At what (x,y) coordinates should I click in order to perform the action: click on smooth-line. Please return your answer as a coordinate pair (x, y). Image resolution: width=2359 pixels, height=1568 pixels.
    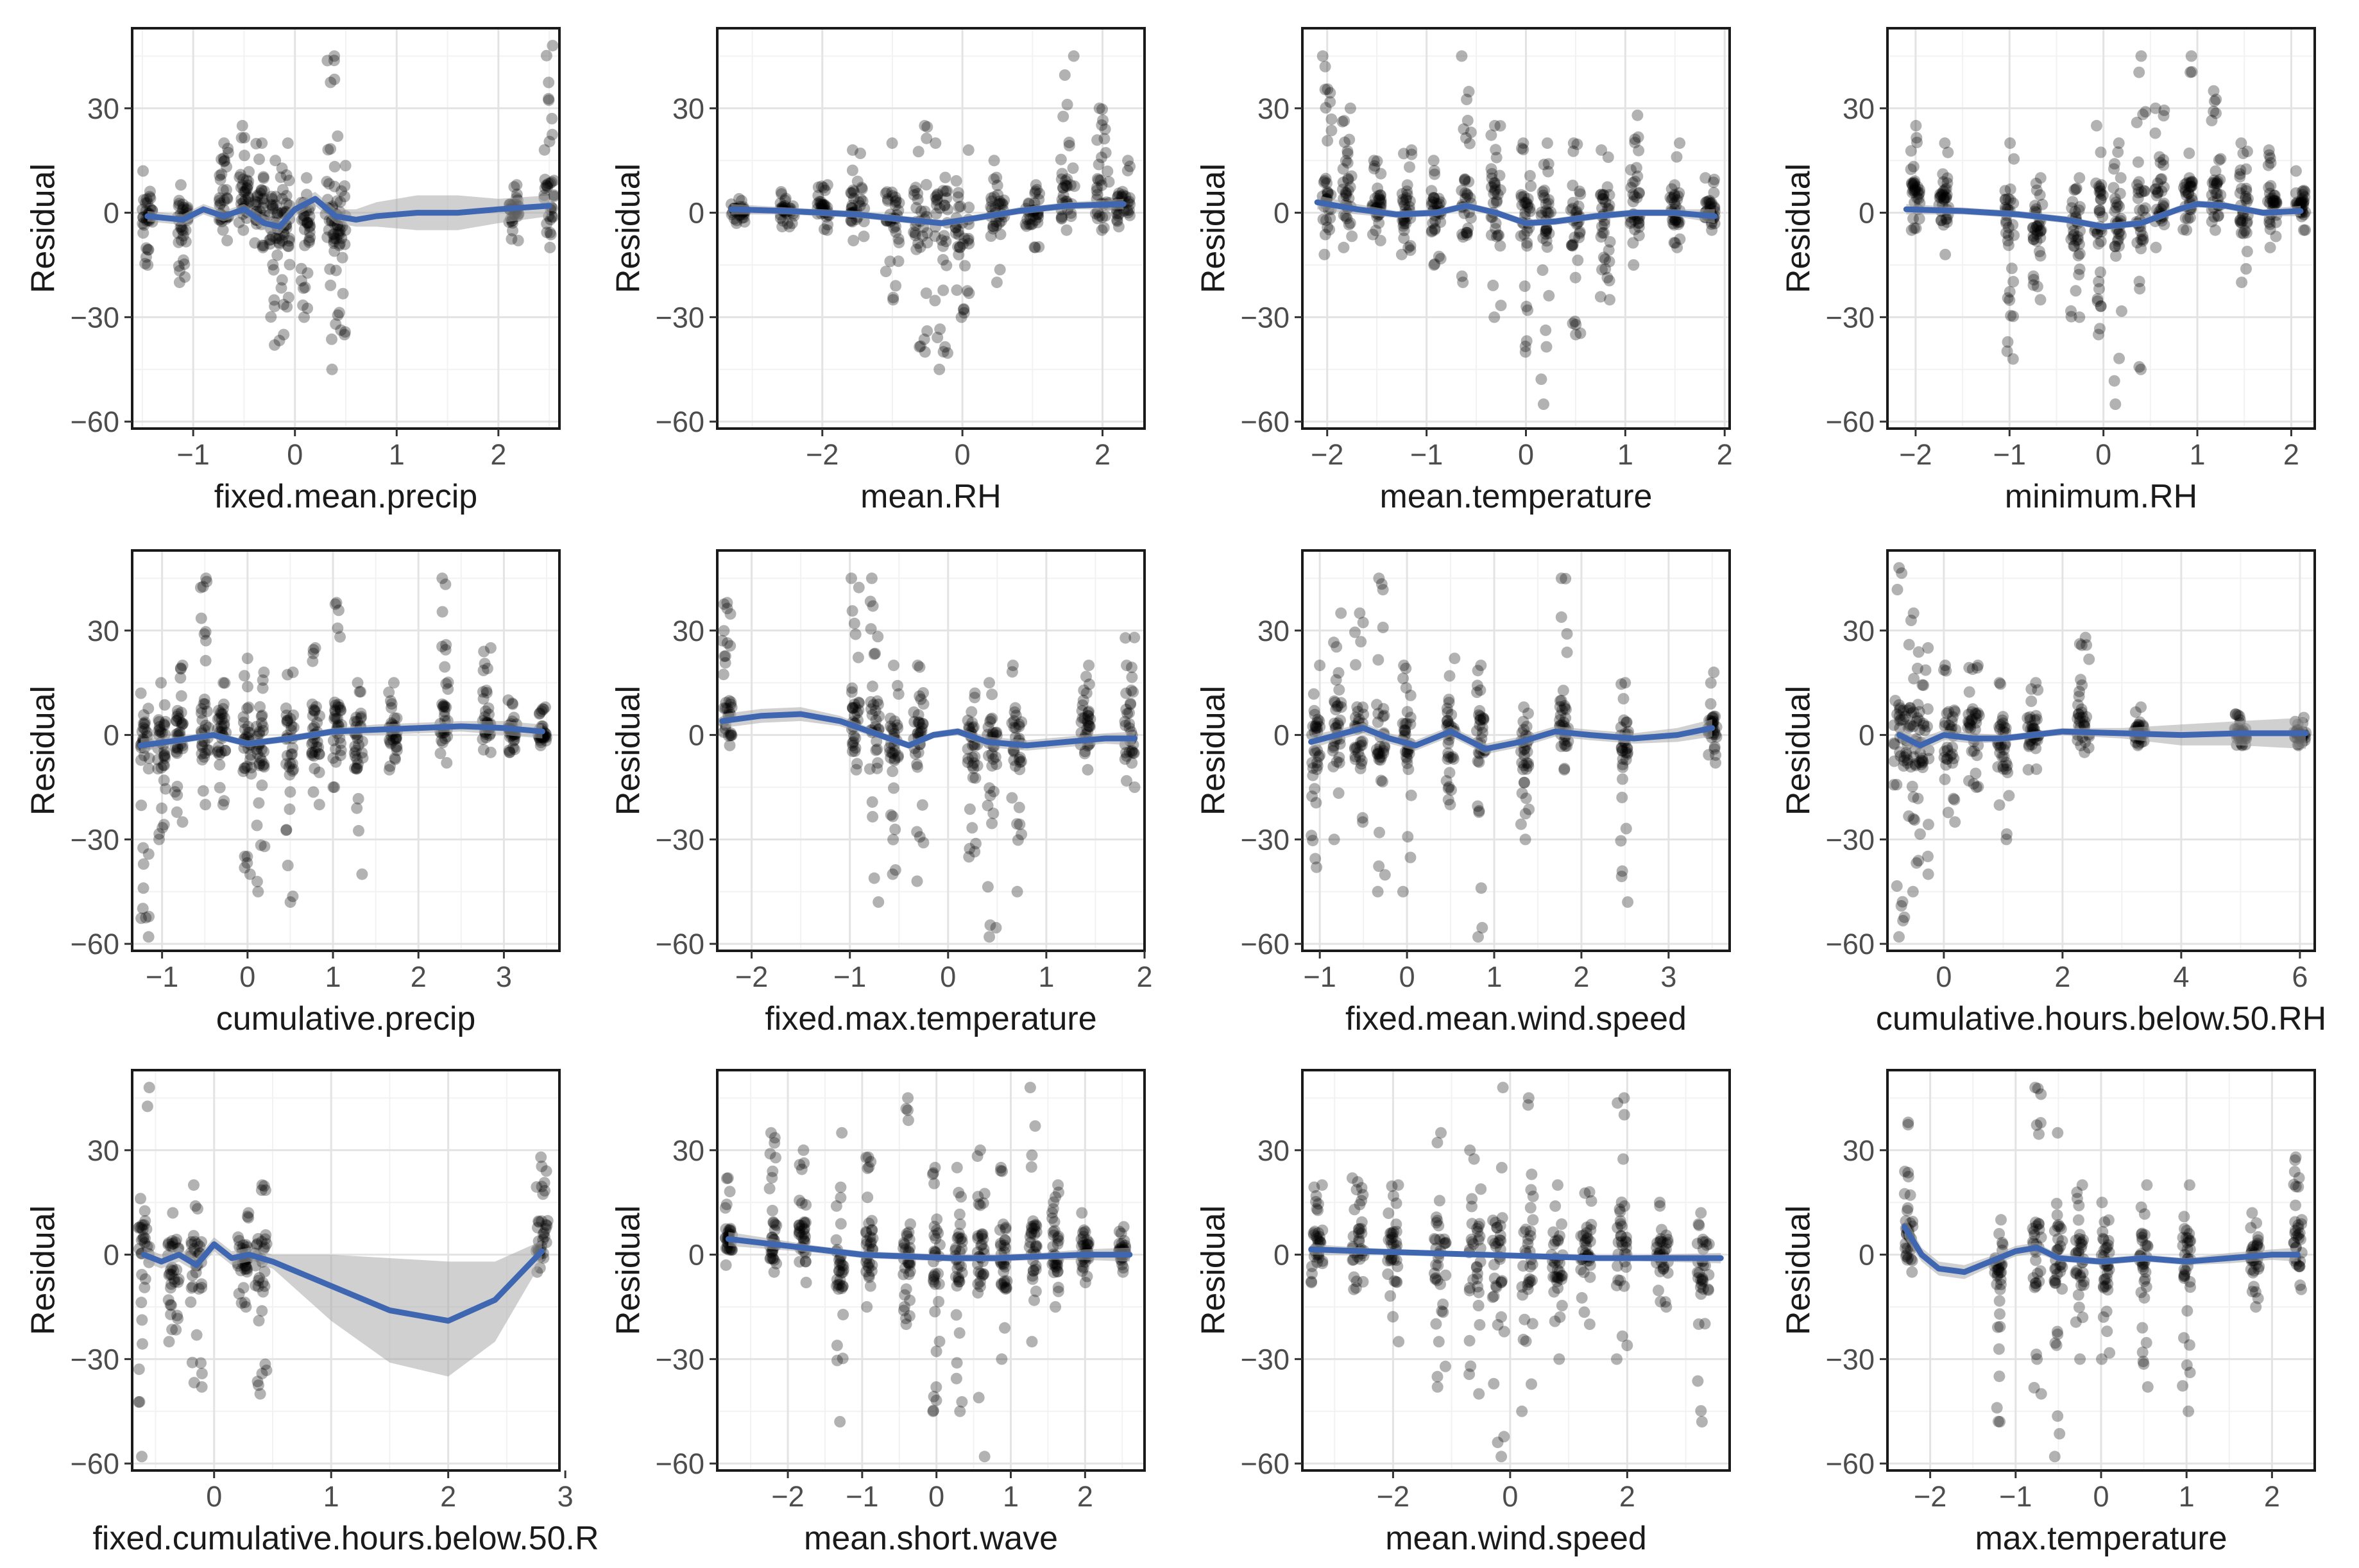
    Looking at the image, I should click on (929, 1248).